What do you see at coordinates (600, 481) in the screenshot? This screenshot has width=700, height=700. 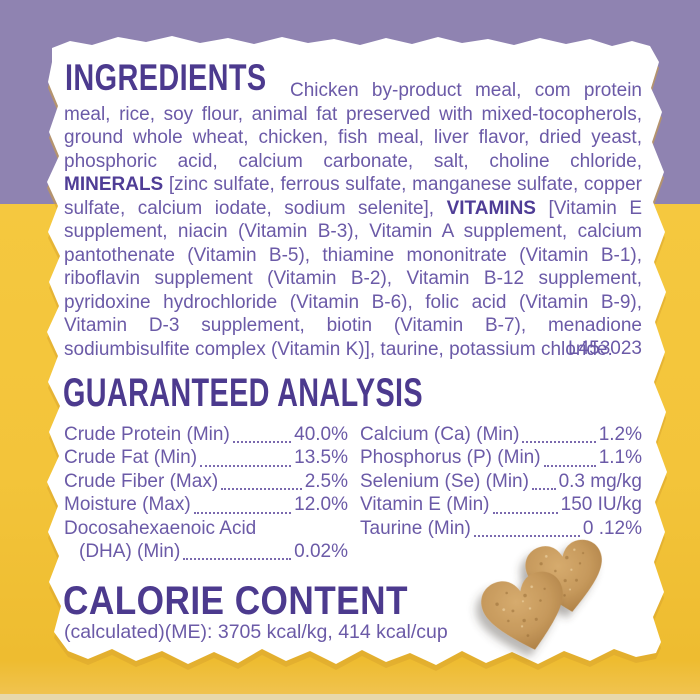 I see `analysis-value: 0.3 mg/kg` at bounding box center [600, 481].